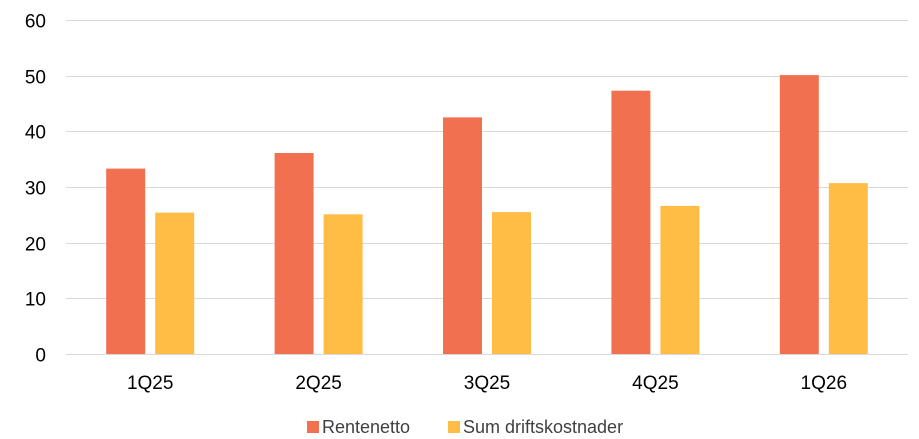 This screenshot has height=439, width=919. I want to click on y-axis-tick-labels: 0 10 20 30 40 50 60, so click(35, 189).